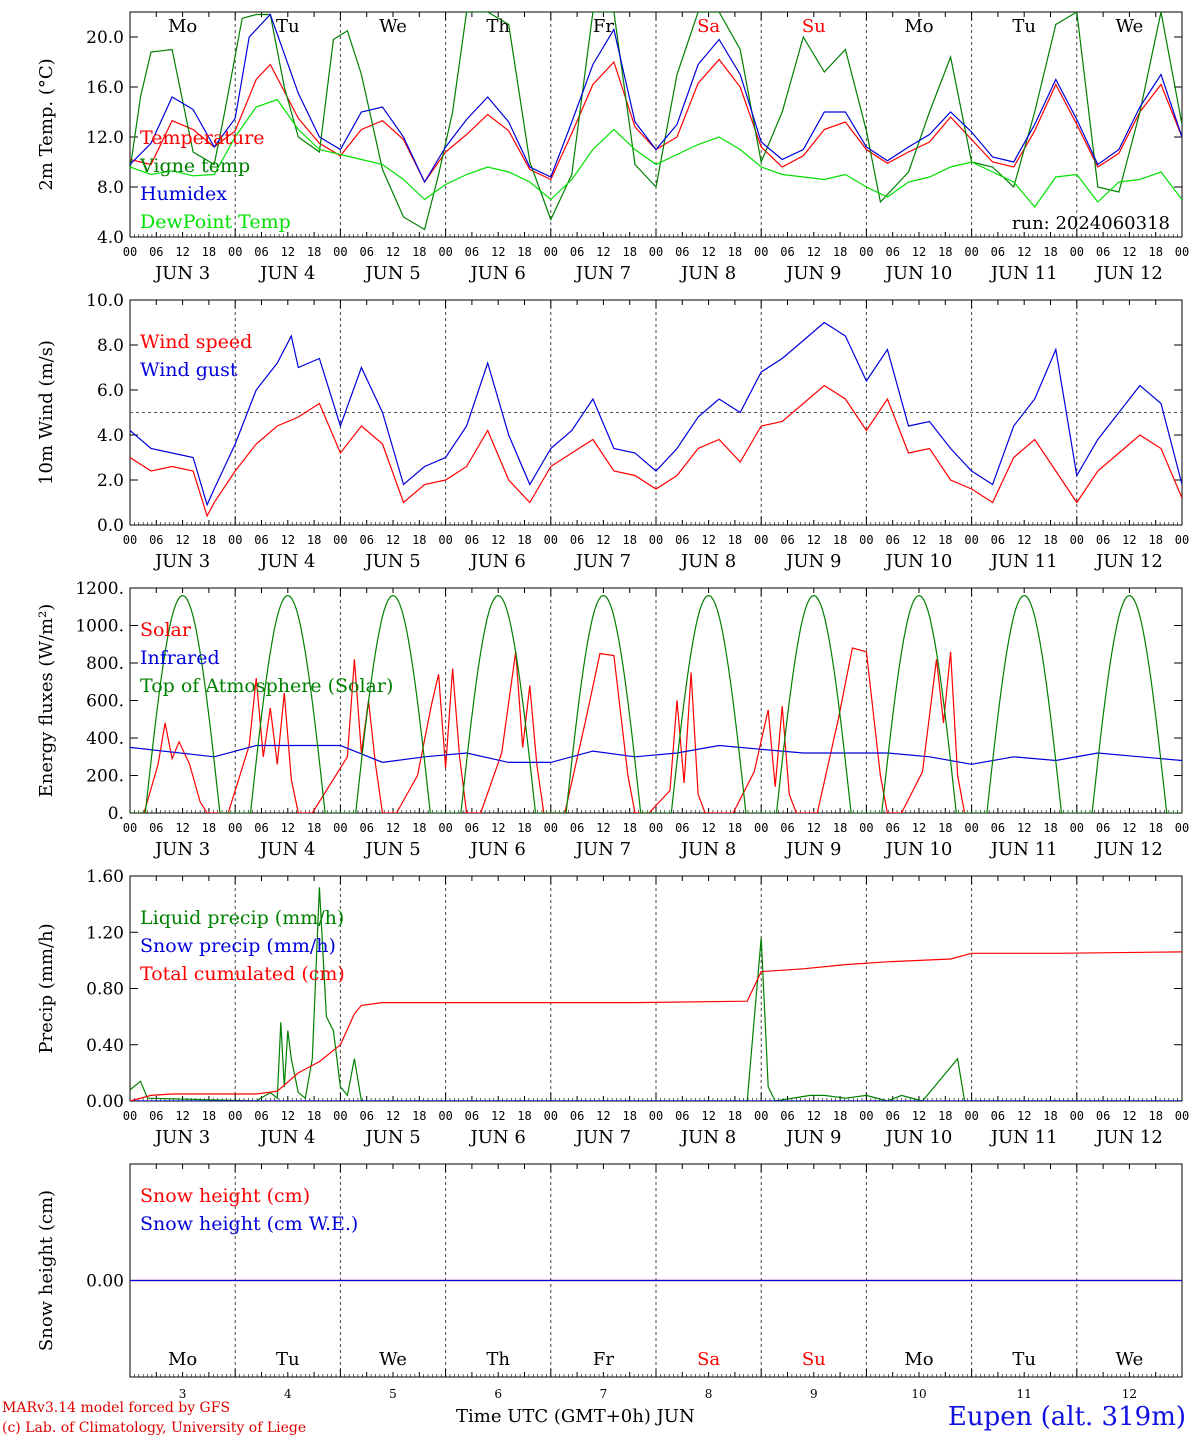 This screenshot has height=1440, width=1194. I want to click on day-label: JUN 4, so click(286, 1137).